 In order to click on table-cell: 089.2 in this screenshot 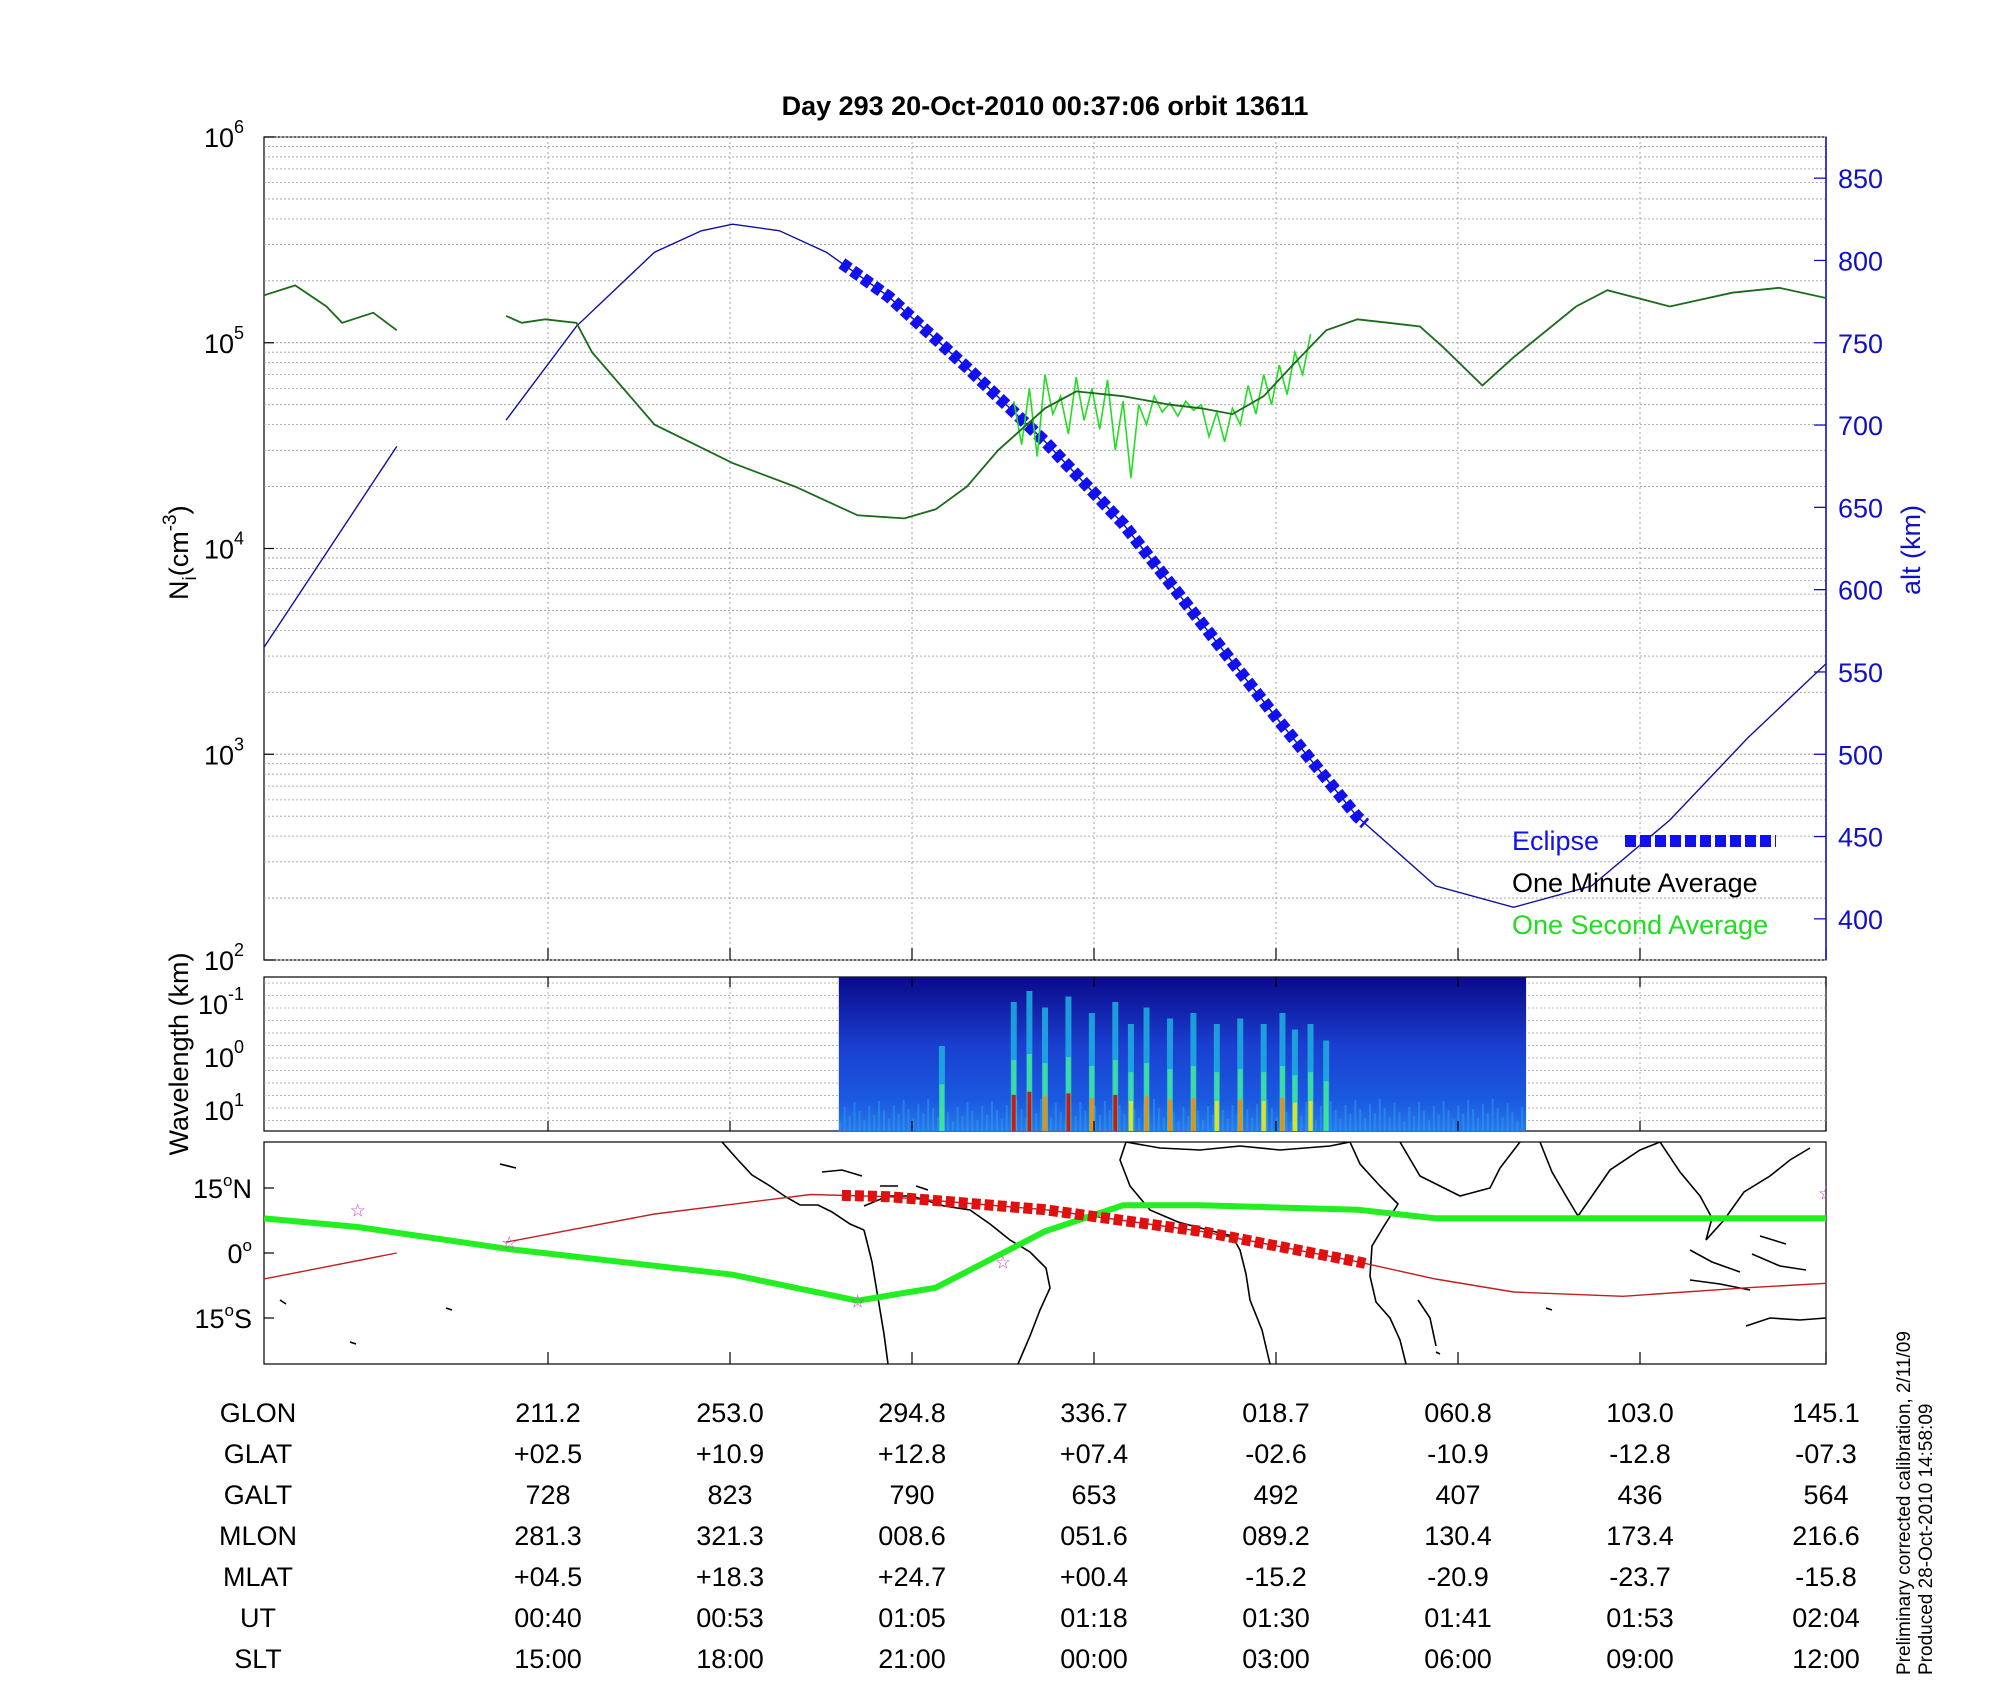, I will do `click(1276, 1536)`.